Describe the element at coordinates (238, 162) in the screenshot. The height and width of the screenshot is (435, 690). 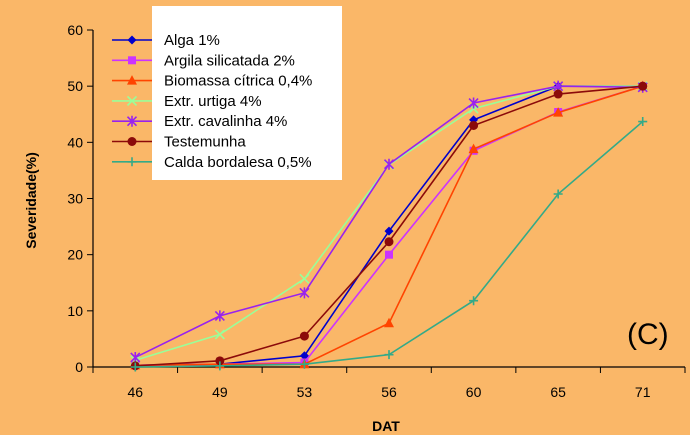
I see `legend-label: Calda bordalesa 0,5%` at that location.